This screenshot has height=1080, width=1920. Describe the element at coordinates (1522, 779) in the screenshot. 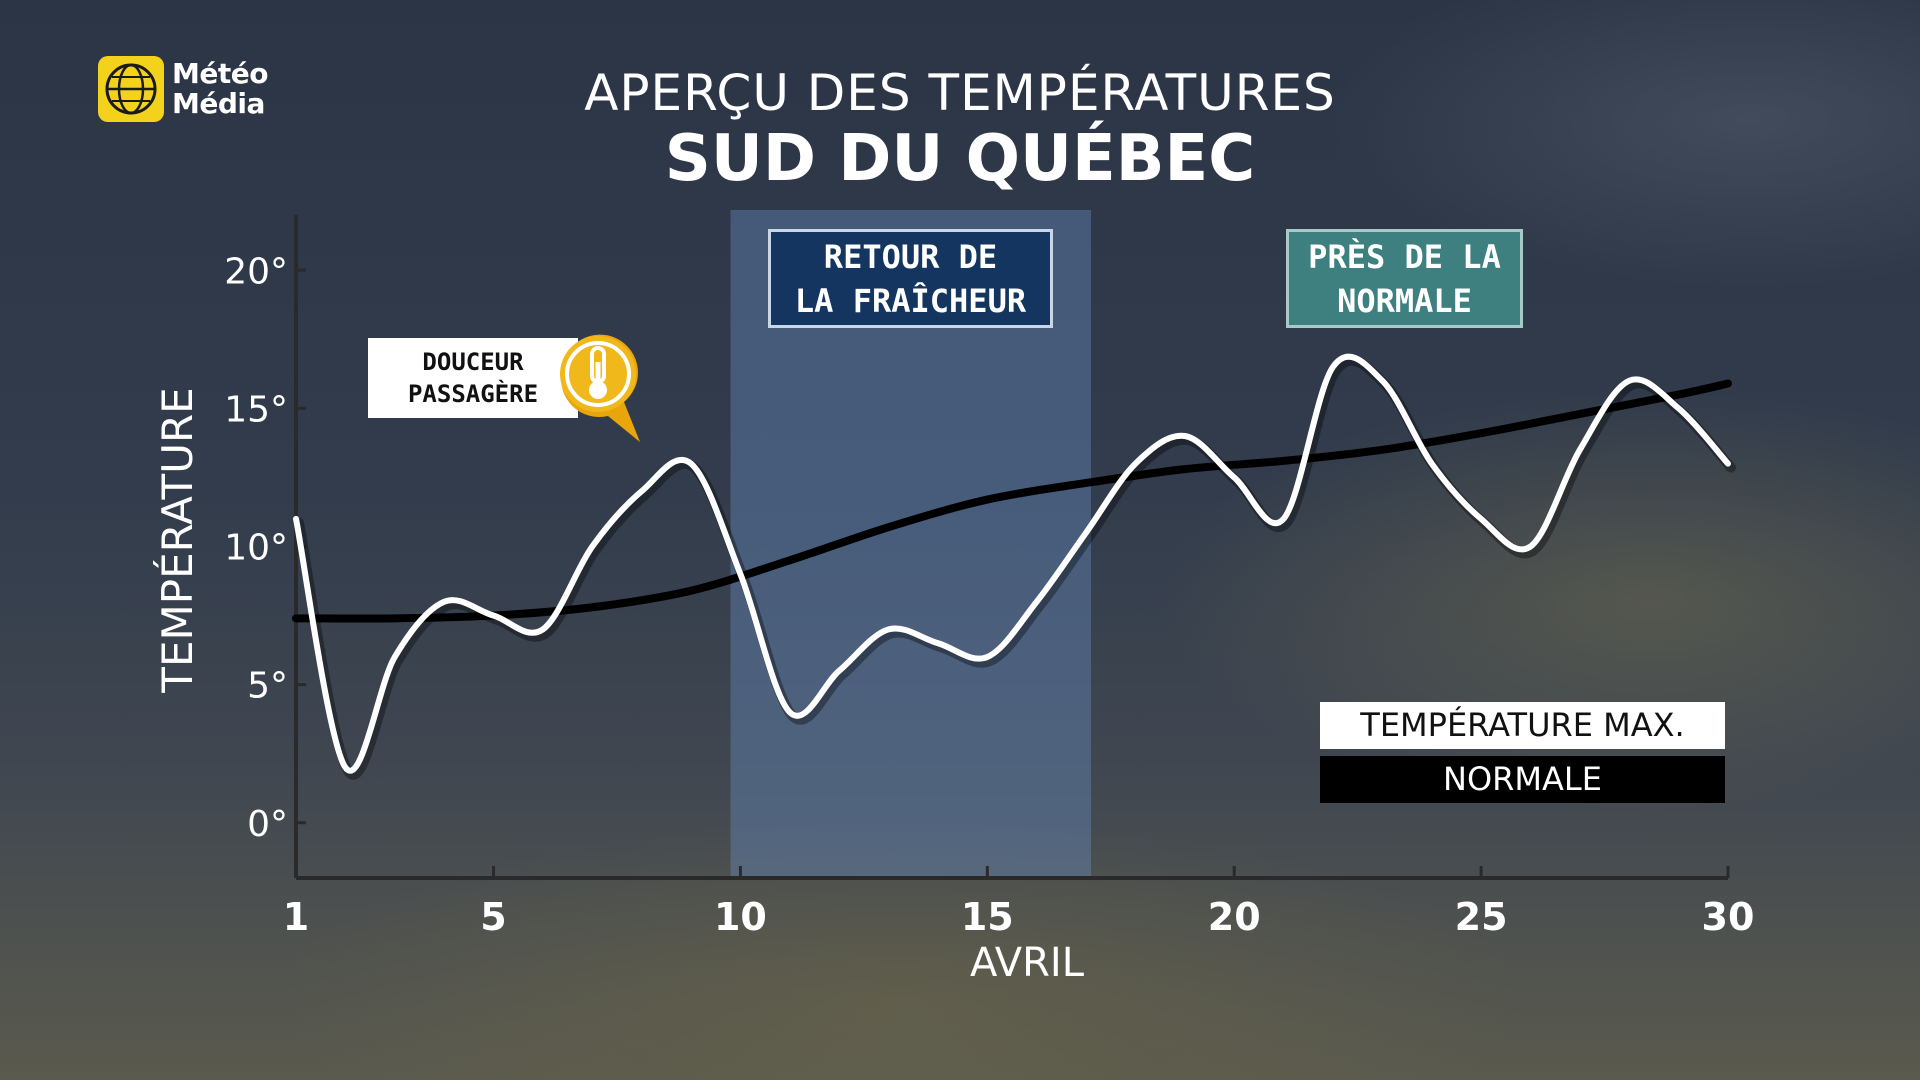

I see `legend-normal: NORMALE` at that location.